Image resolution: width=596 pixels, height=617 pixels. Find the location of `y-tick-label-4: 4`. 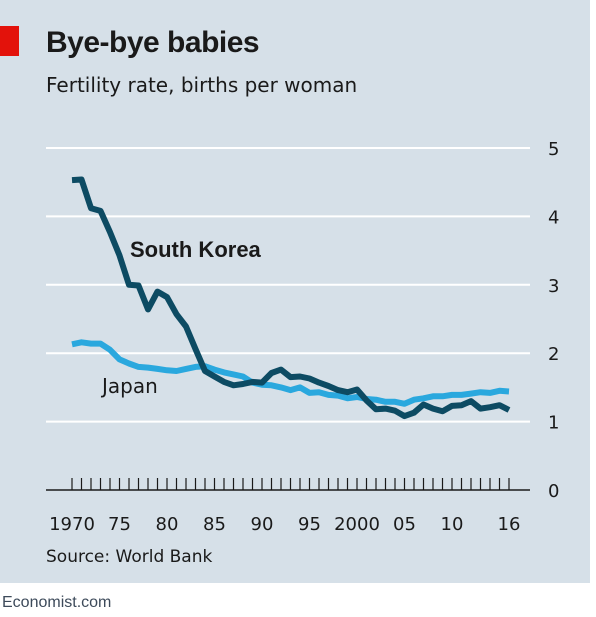

y-tick-label-4: 4 is located at coordinates (553, 217).